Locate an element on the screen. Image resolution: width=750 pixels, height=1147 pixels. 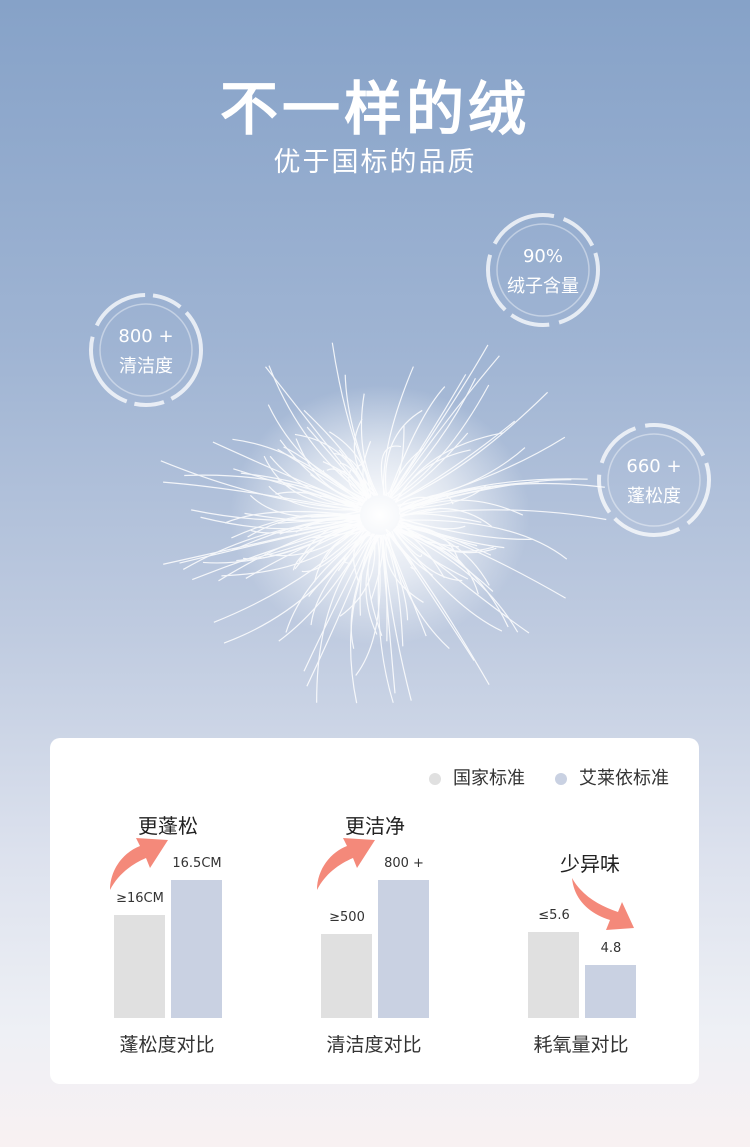
badge-value: 90% is located at coordinates (542, 256).